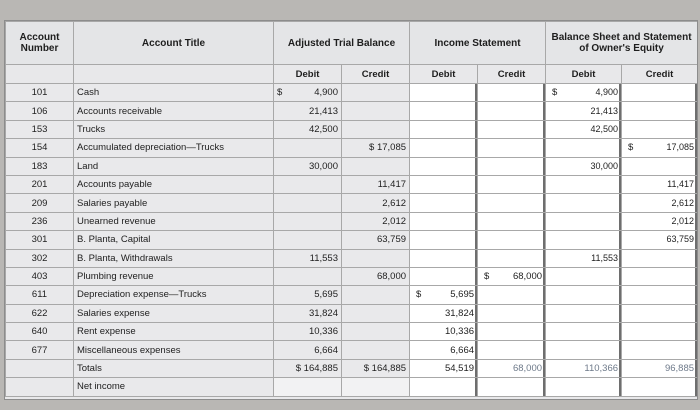 This screenshot has width=700, height=410. I want to click on account-title-text: Accounts payable, so click(114, 185).